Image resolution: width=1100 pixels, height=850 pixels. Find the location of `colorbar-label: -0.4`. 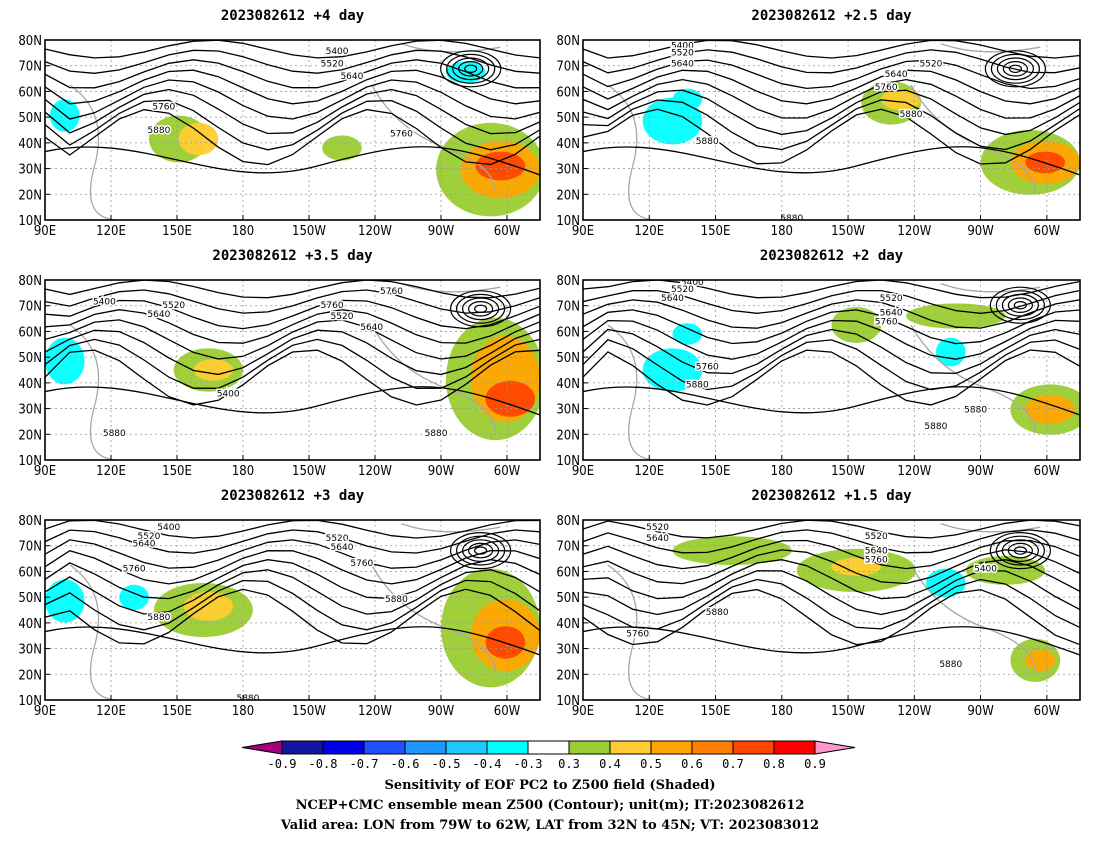

colorbar-label: -0.4 is located at coordinates (487, 764).